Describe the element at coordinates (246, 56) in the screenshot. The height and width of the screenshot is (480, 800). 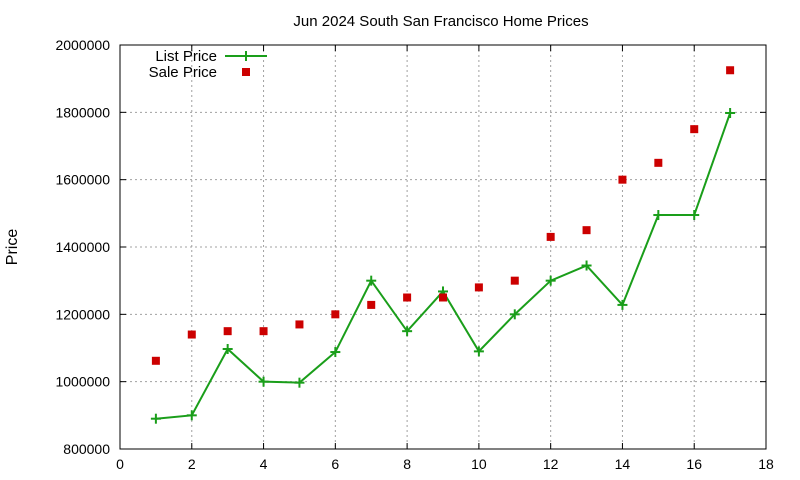
I see `list-price-legend-marker` at that location.